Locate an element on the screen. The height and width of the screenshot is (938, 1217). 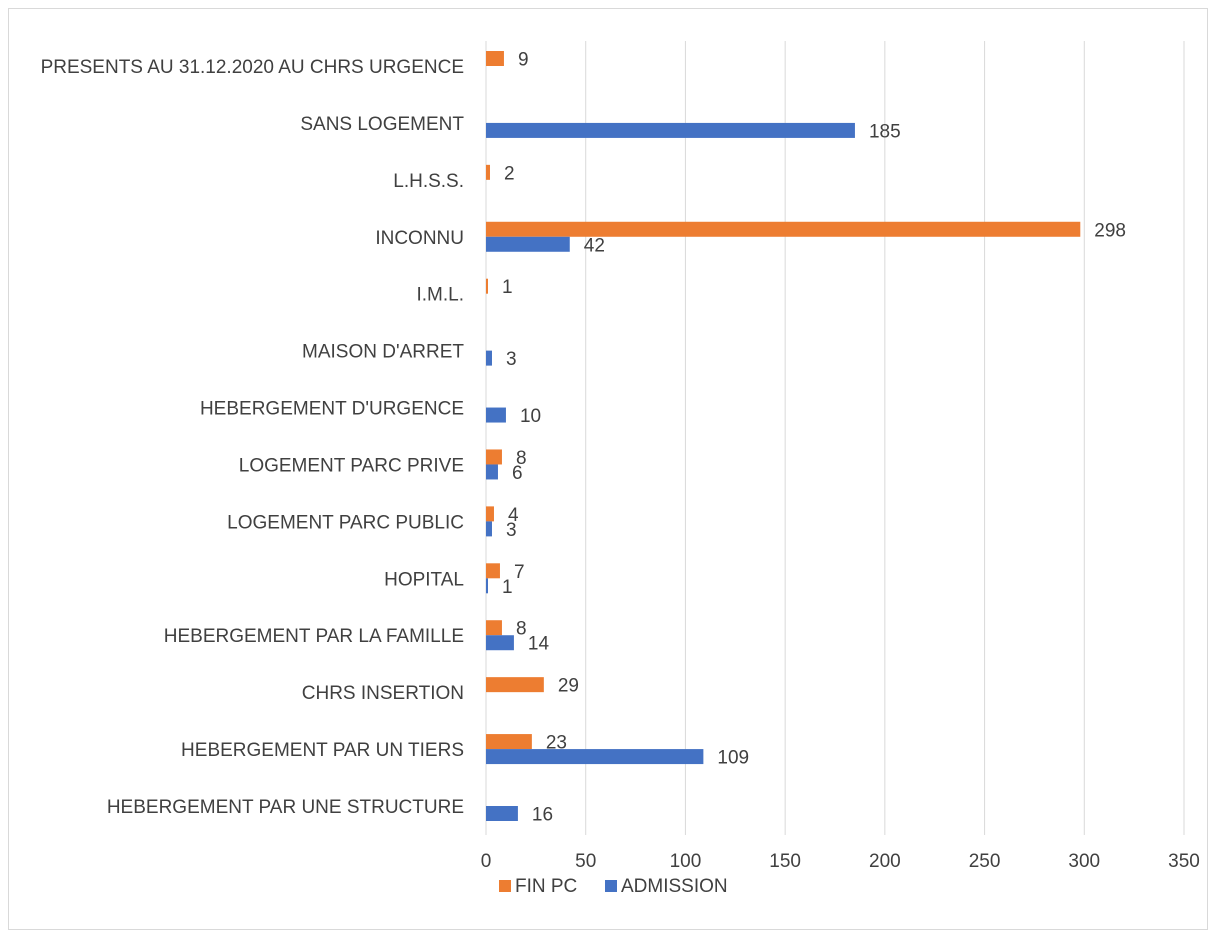
data-label-admission-hebergement-par-un-tiers: 109 is located at coordinates (733, 758).